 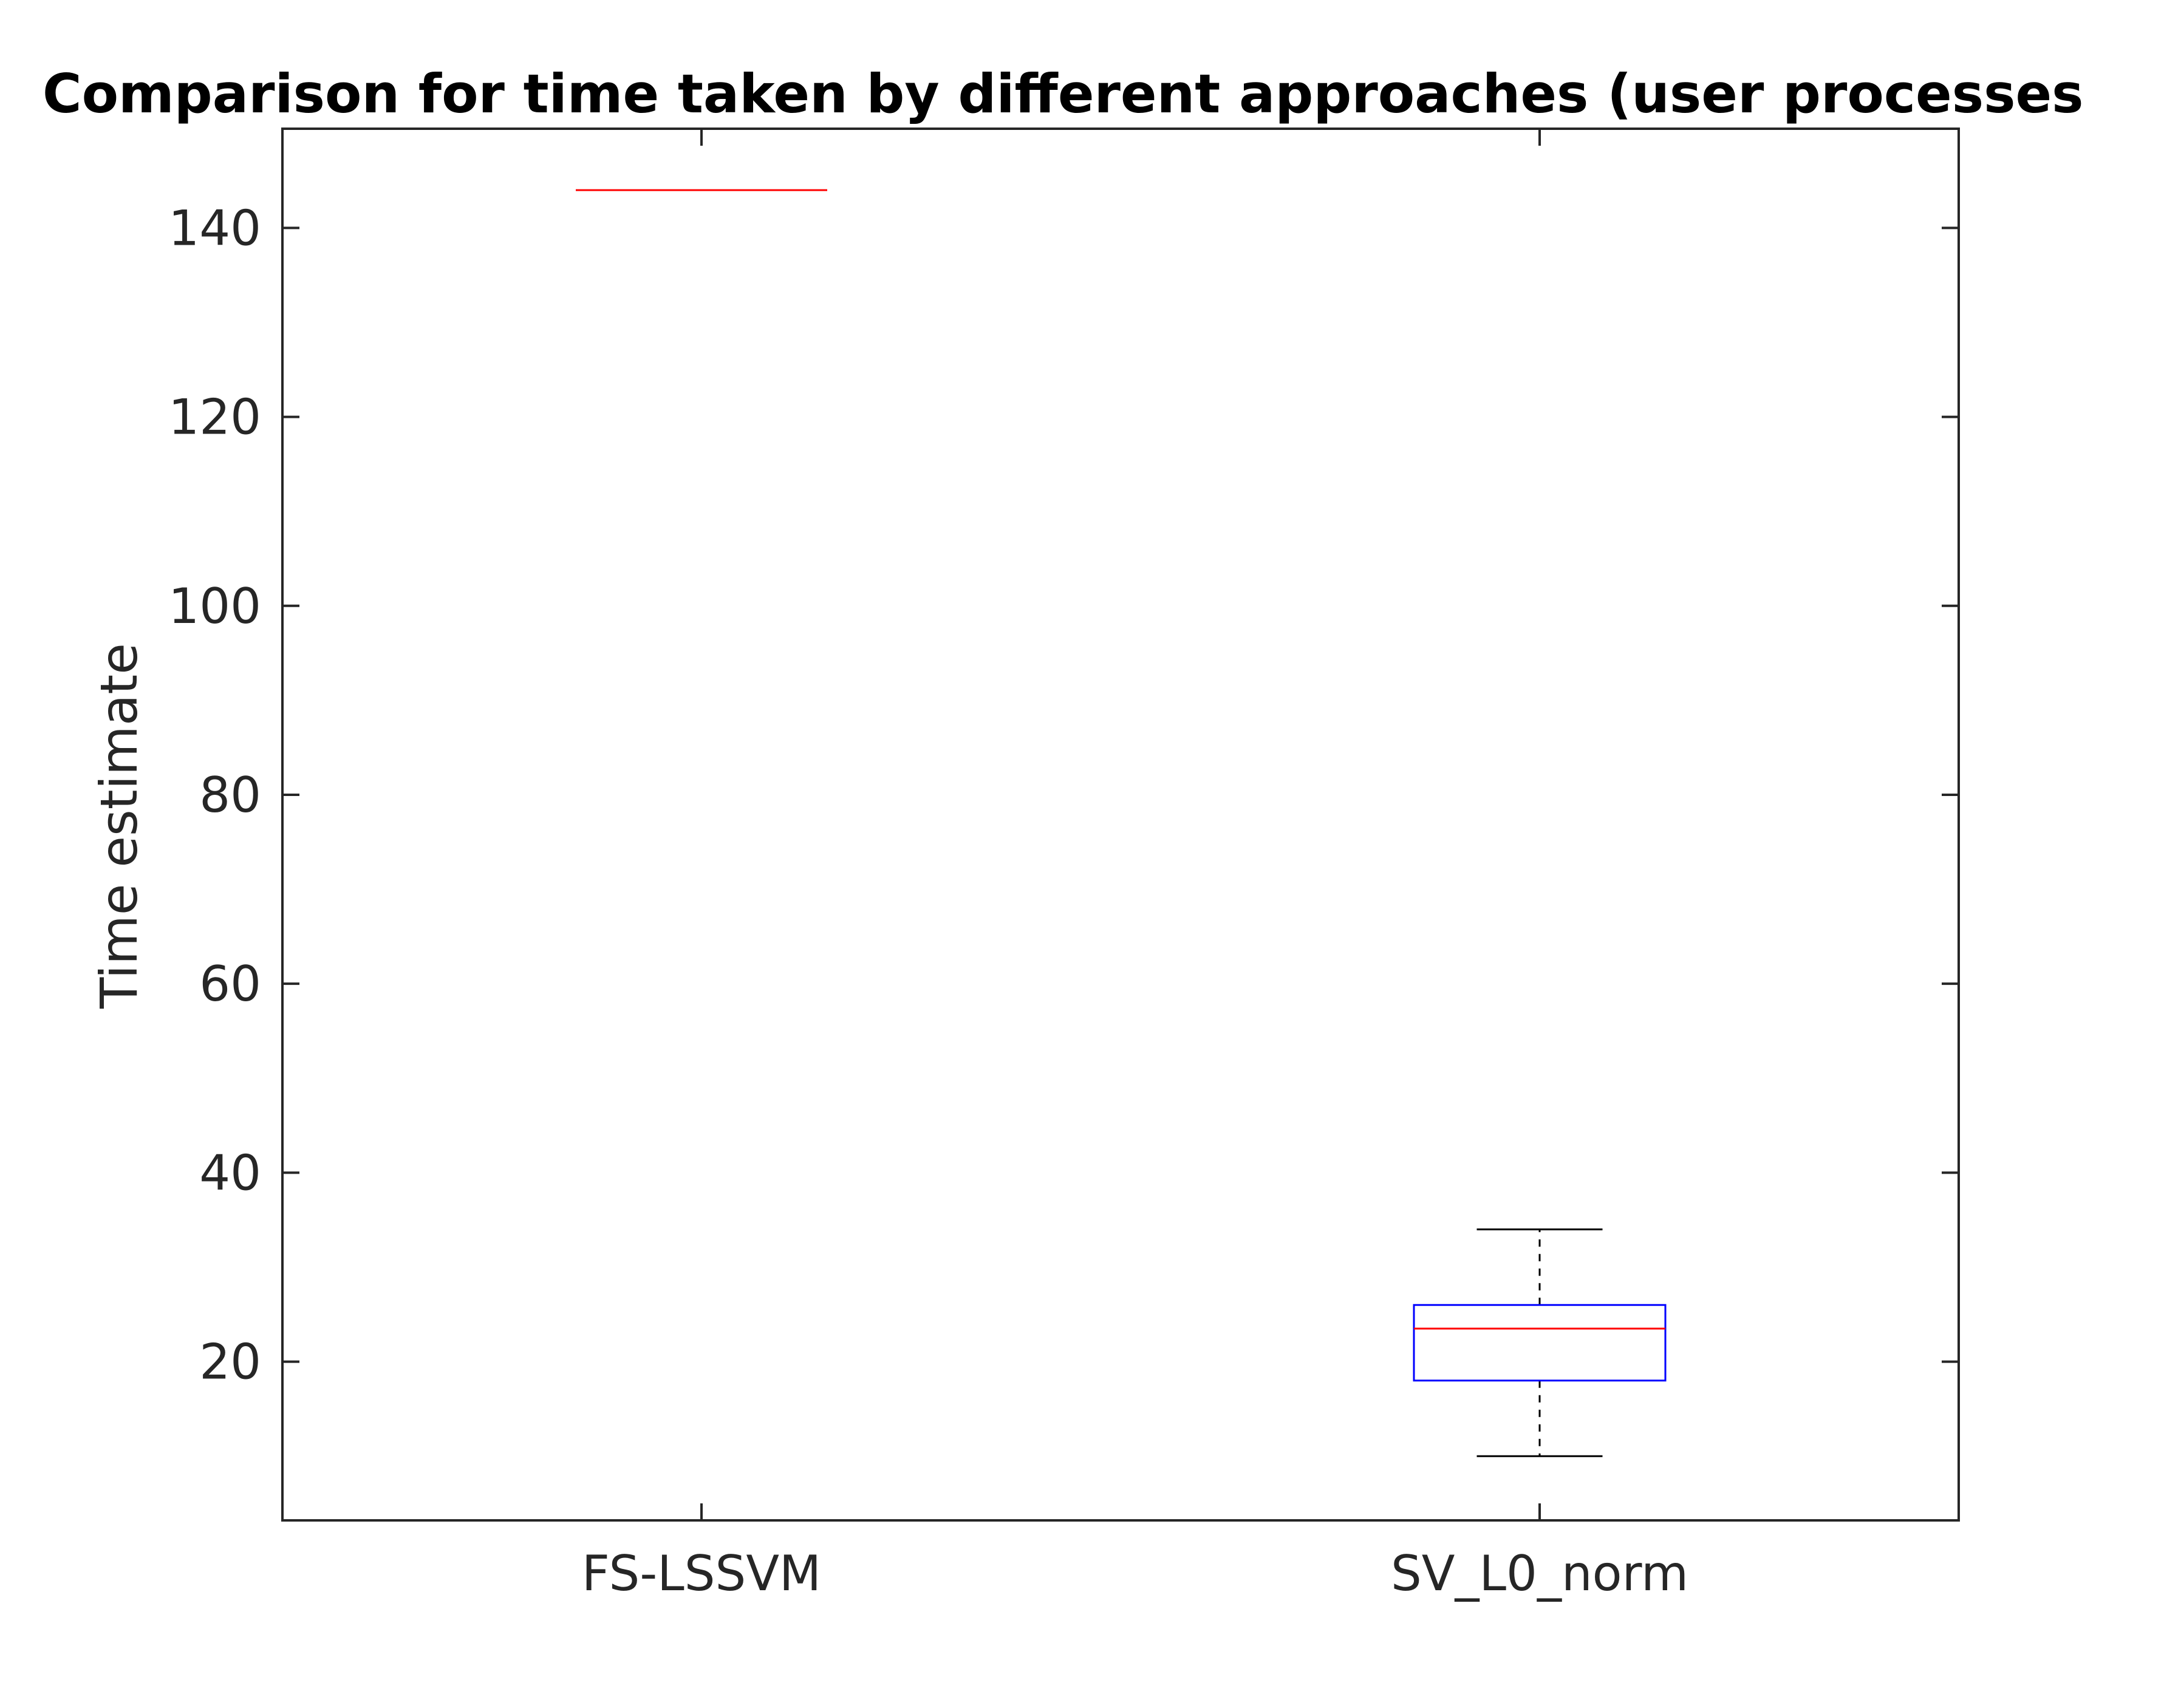 I want to click on y-tick-label: 40, so click(x=230, y=1173).